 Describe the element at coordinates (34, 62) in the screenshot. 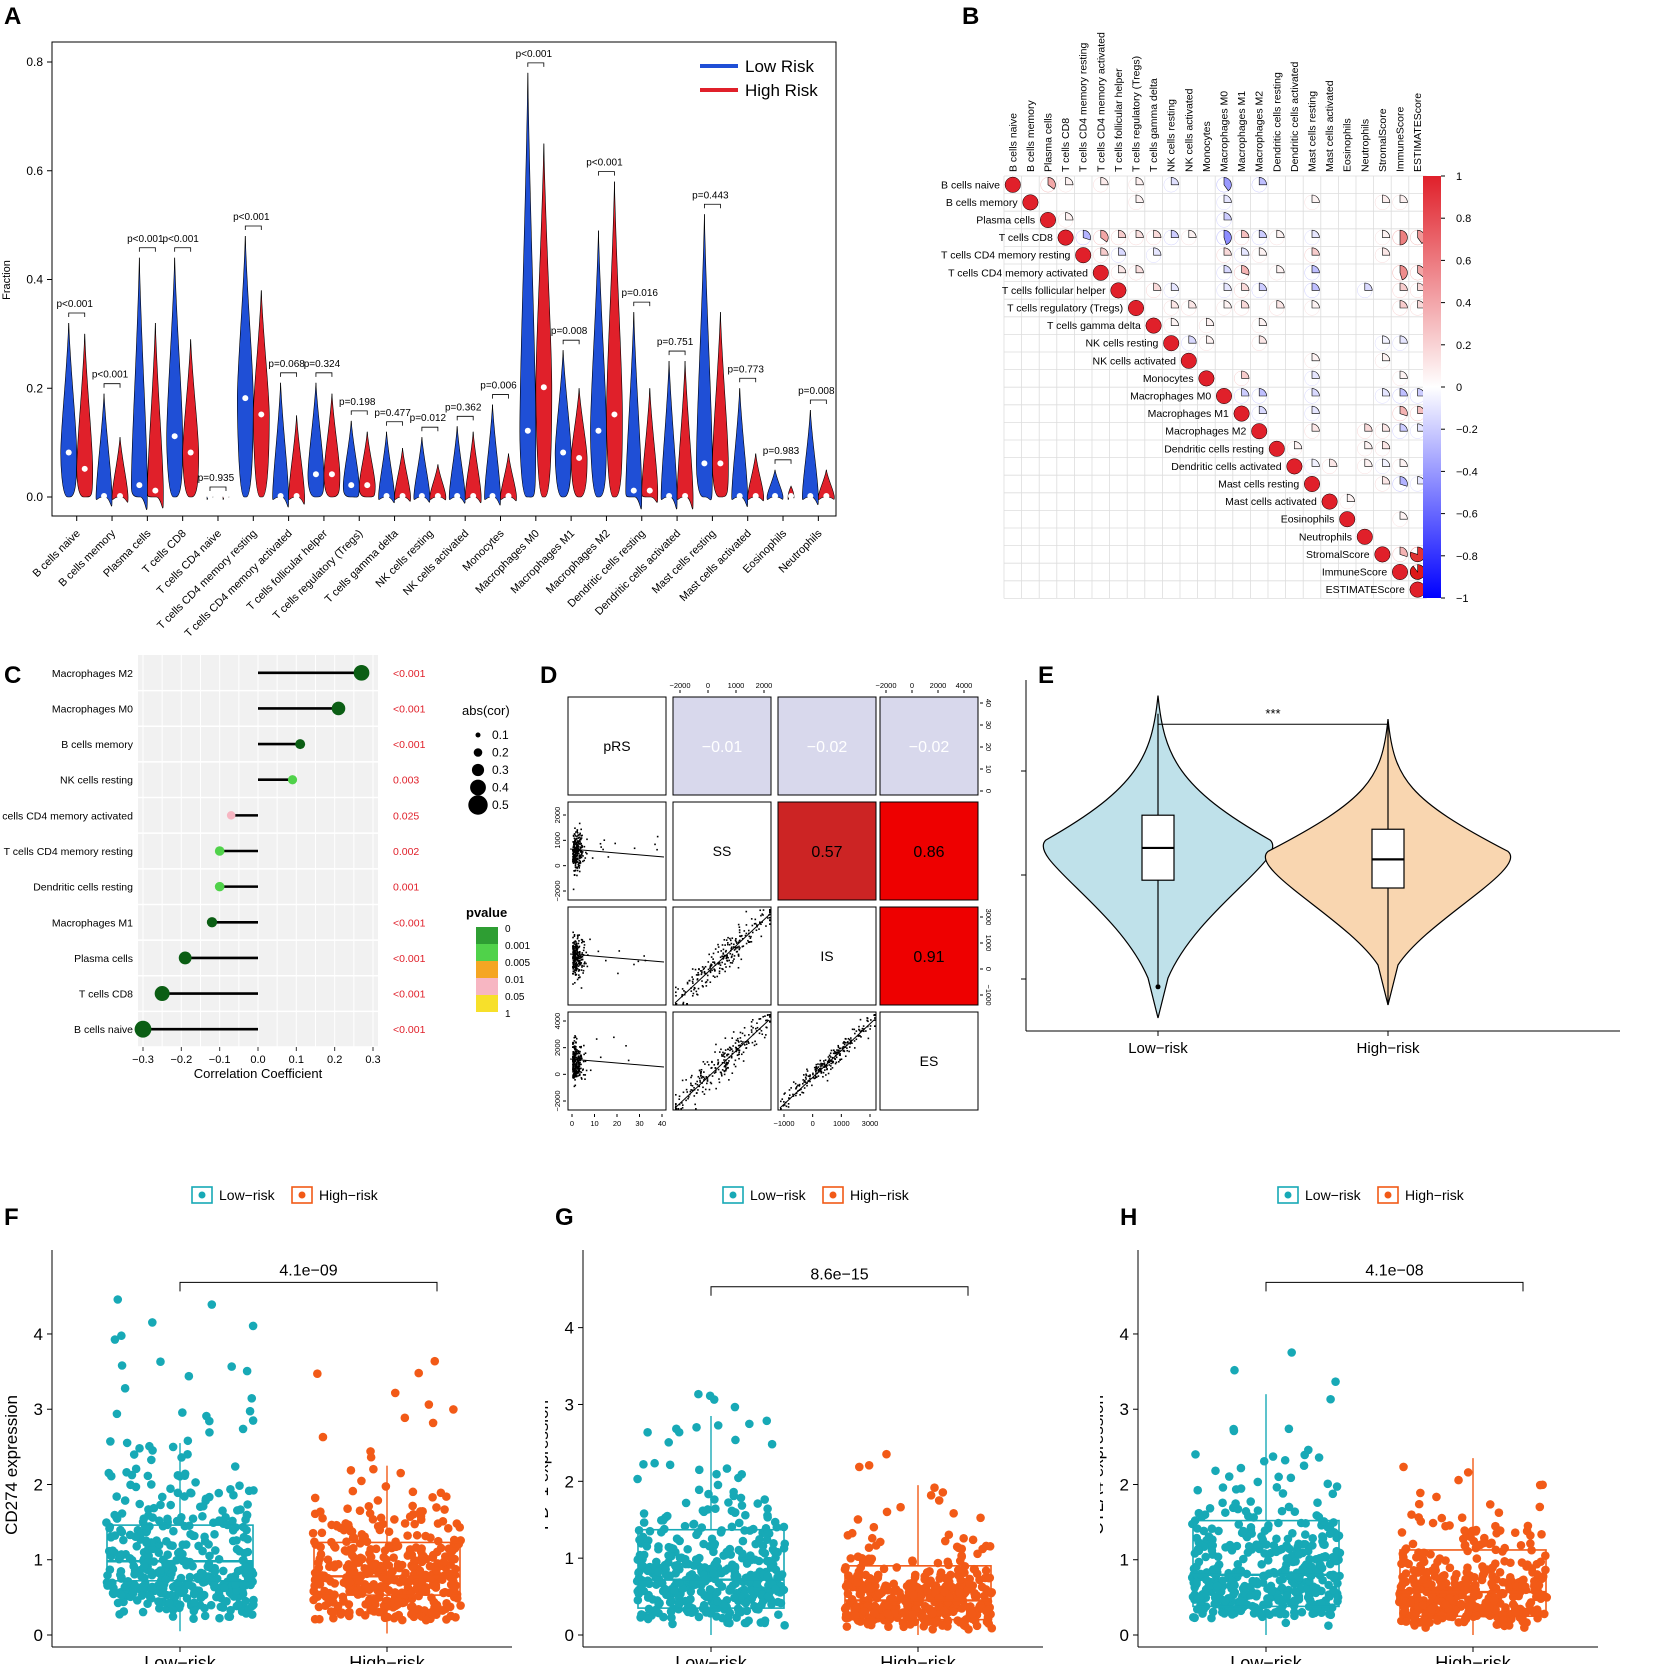

I see `y-tick-label: 0.8` at that location.